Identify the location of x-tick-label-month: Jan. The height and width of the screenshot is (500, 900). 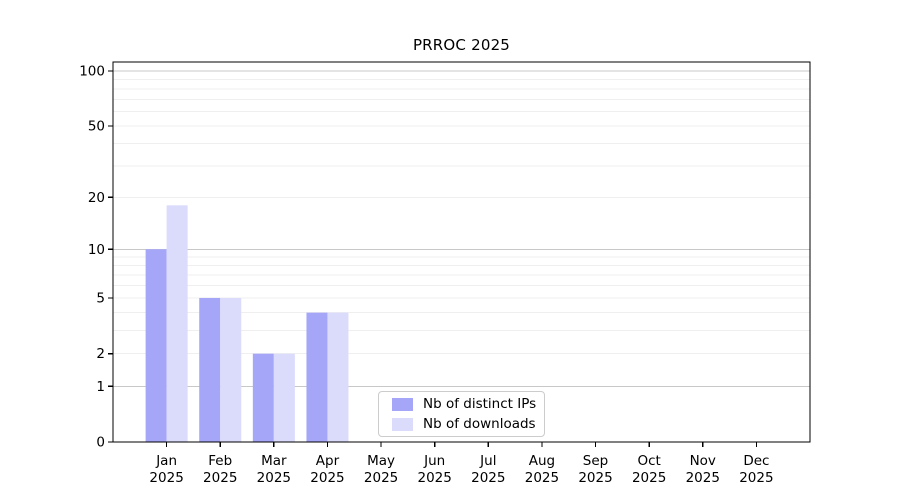
(166, 461).